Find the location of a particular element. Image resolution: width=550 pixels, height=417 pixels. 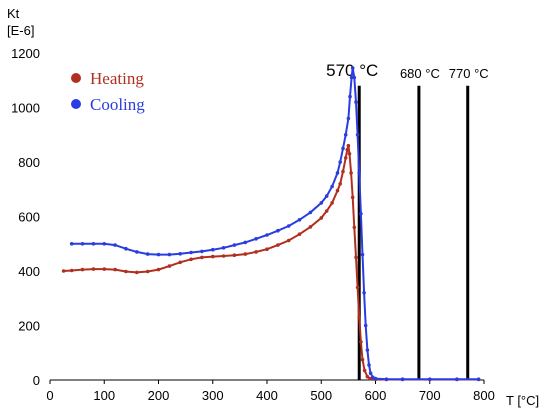

legend-cooling-label: Cooling is located at coordinates (117, 104).